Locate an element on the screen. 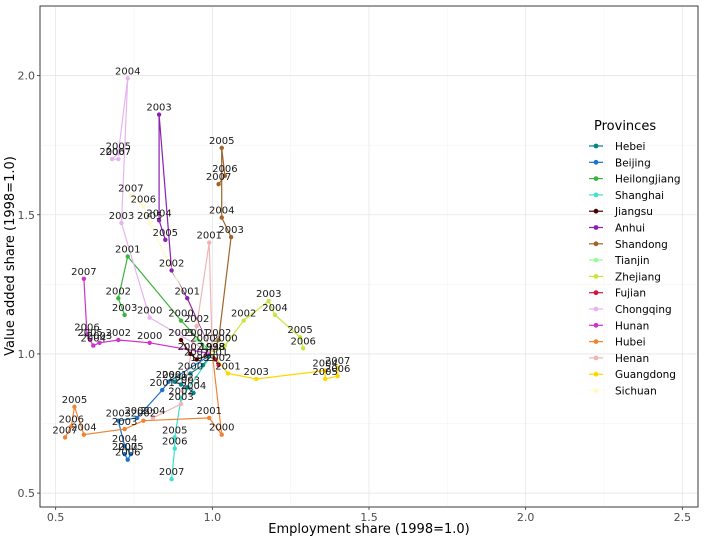 The image size is (706, 541). x-tick-label: 1.5 is located at coordinates (369, 517).